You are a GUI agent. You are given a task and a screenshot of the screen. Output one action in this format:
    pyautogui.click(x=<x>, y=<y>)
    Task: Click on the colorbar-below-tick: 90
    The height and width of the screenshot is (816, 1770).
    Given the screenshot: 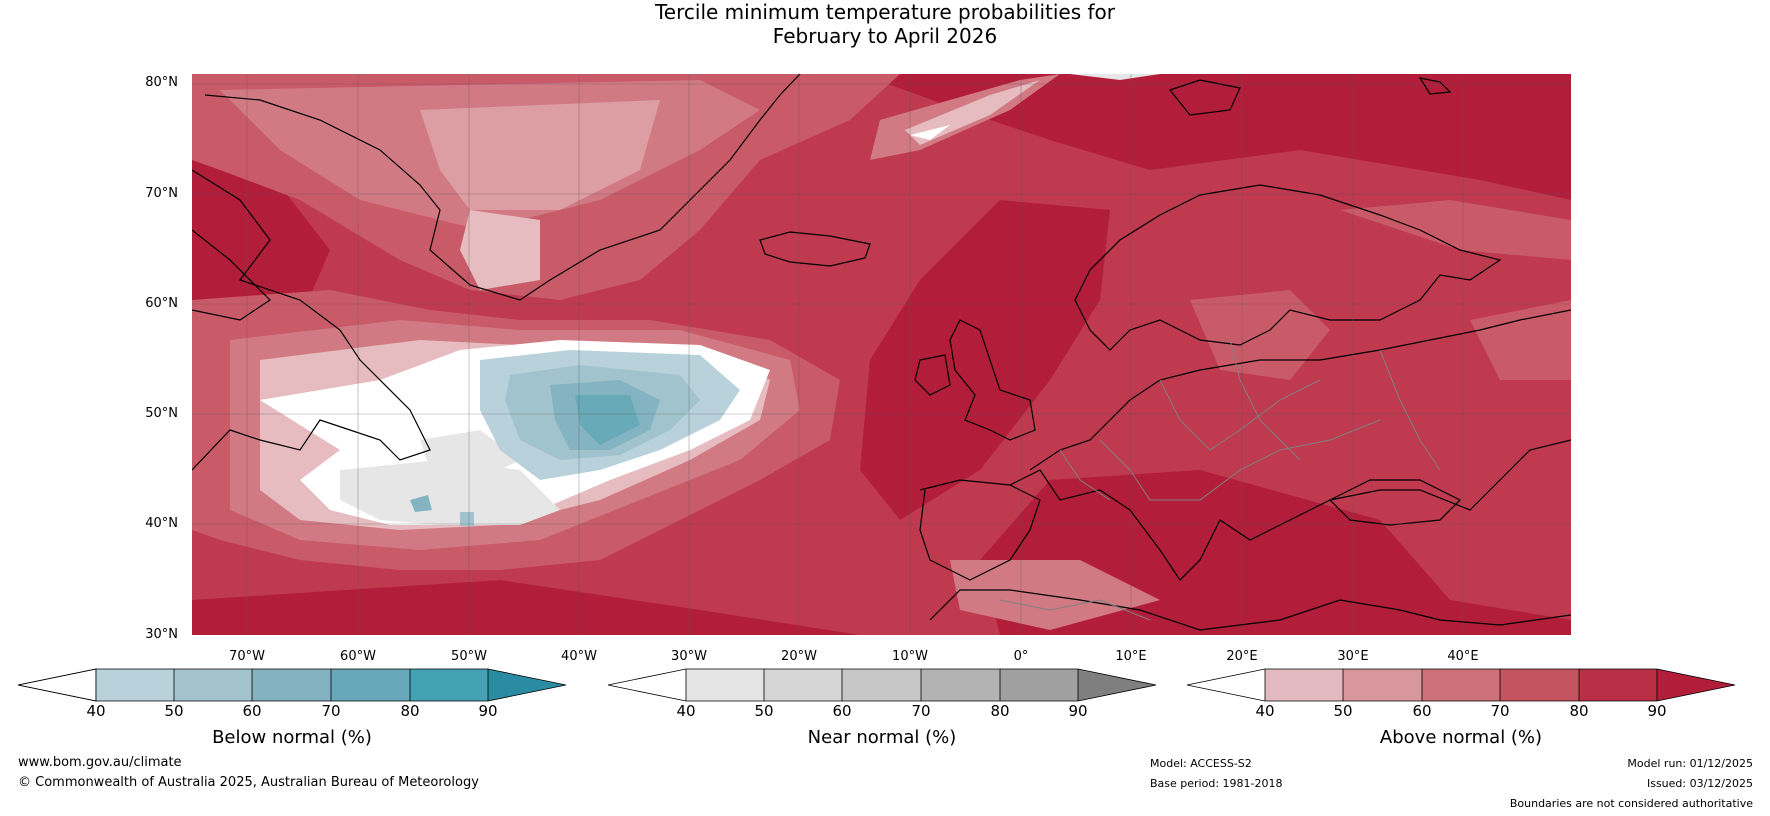 What is the action you would take?
    pyautogui.click(x=488, y=711)
    